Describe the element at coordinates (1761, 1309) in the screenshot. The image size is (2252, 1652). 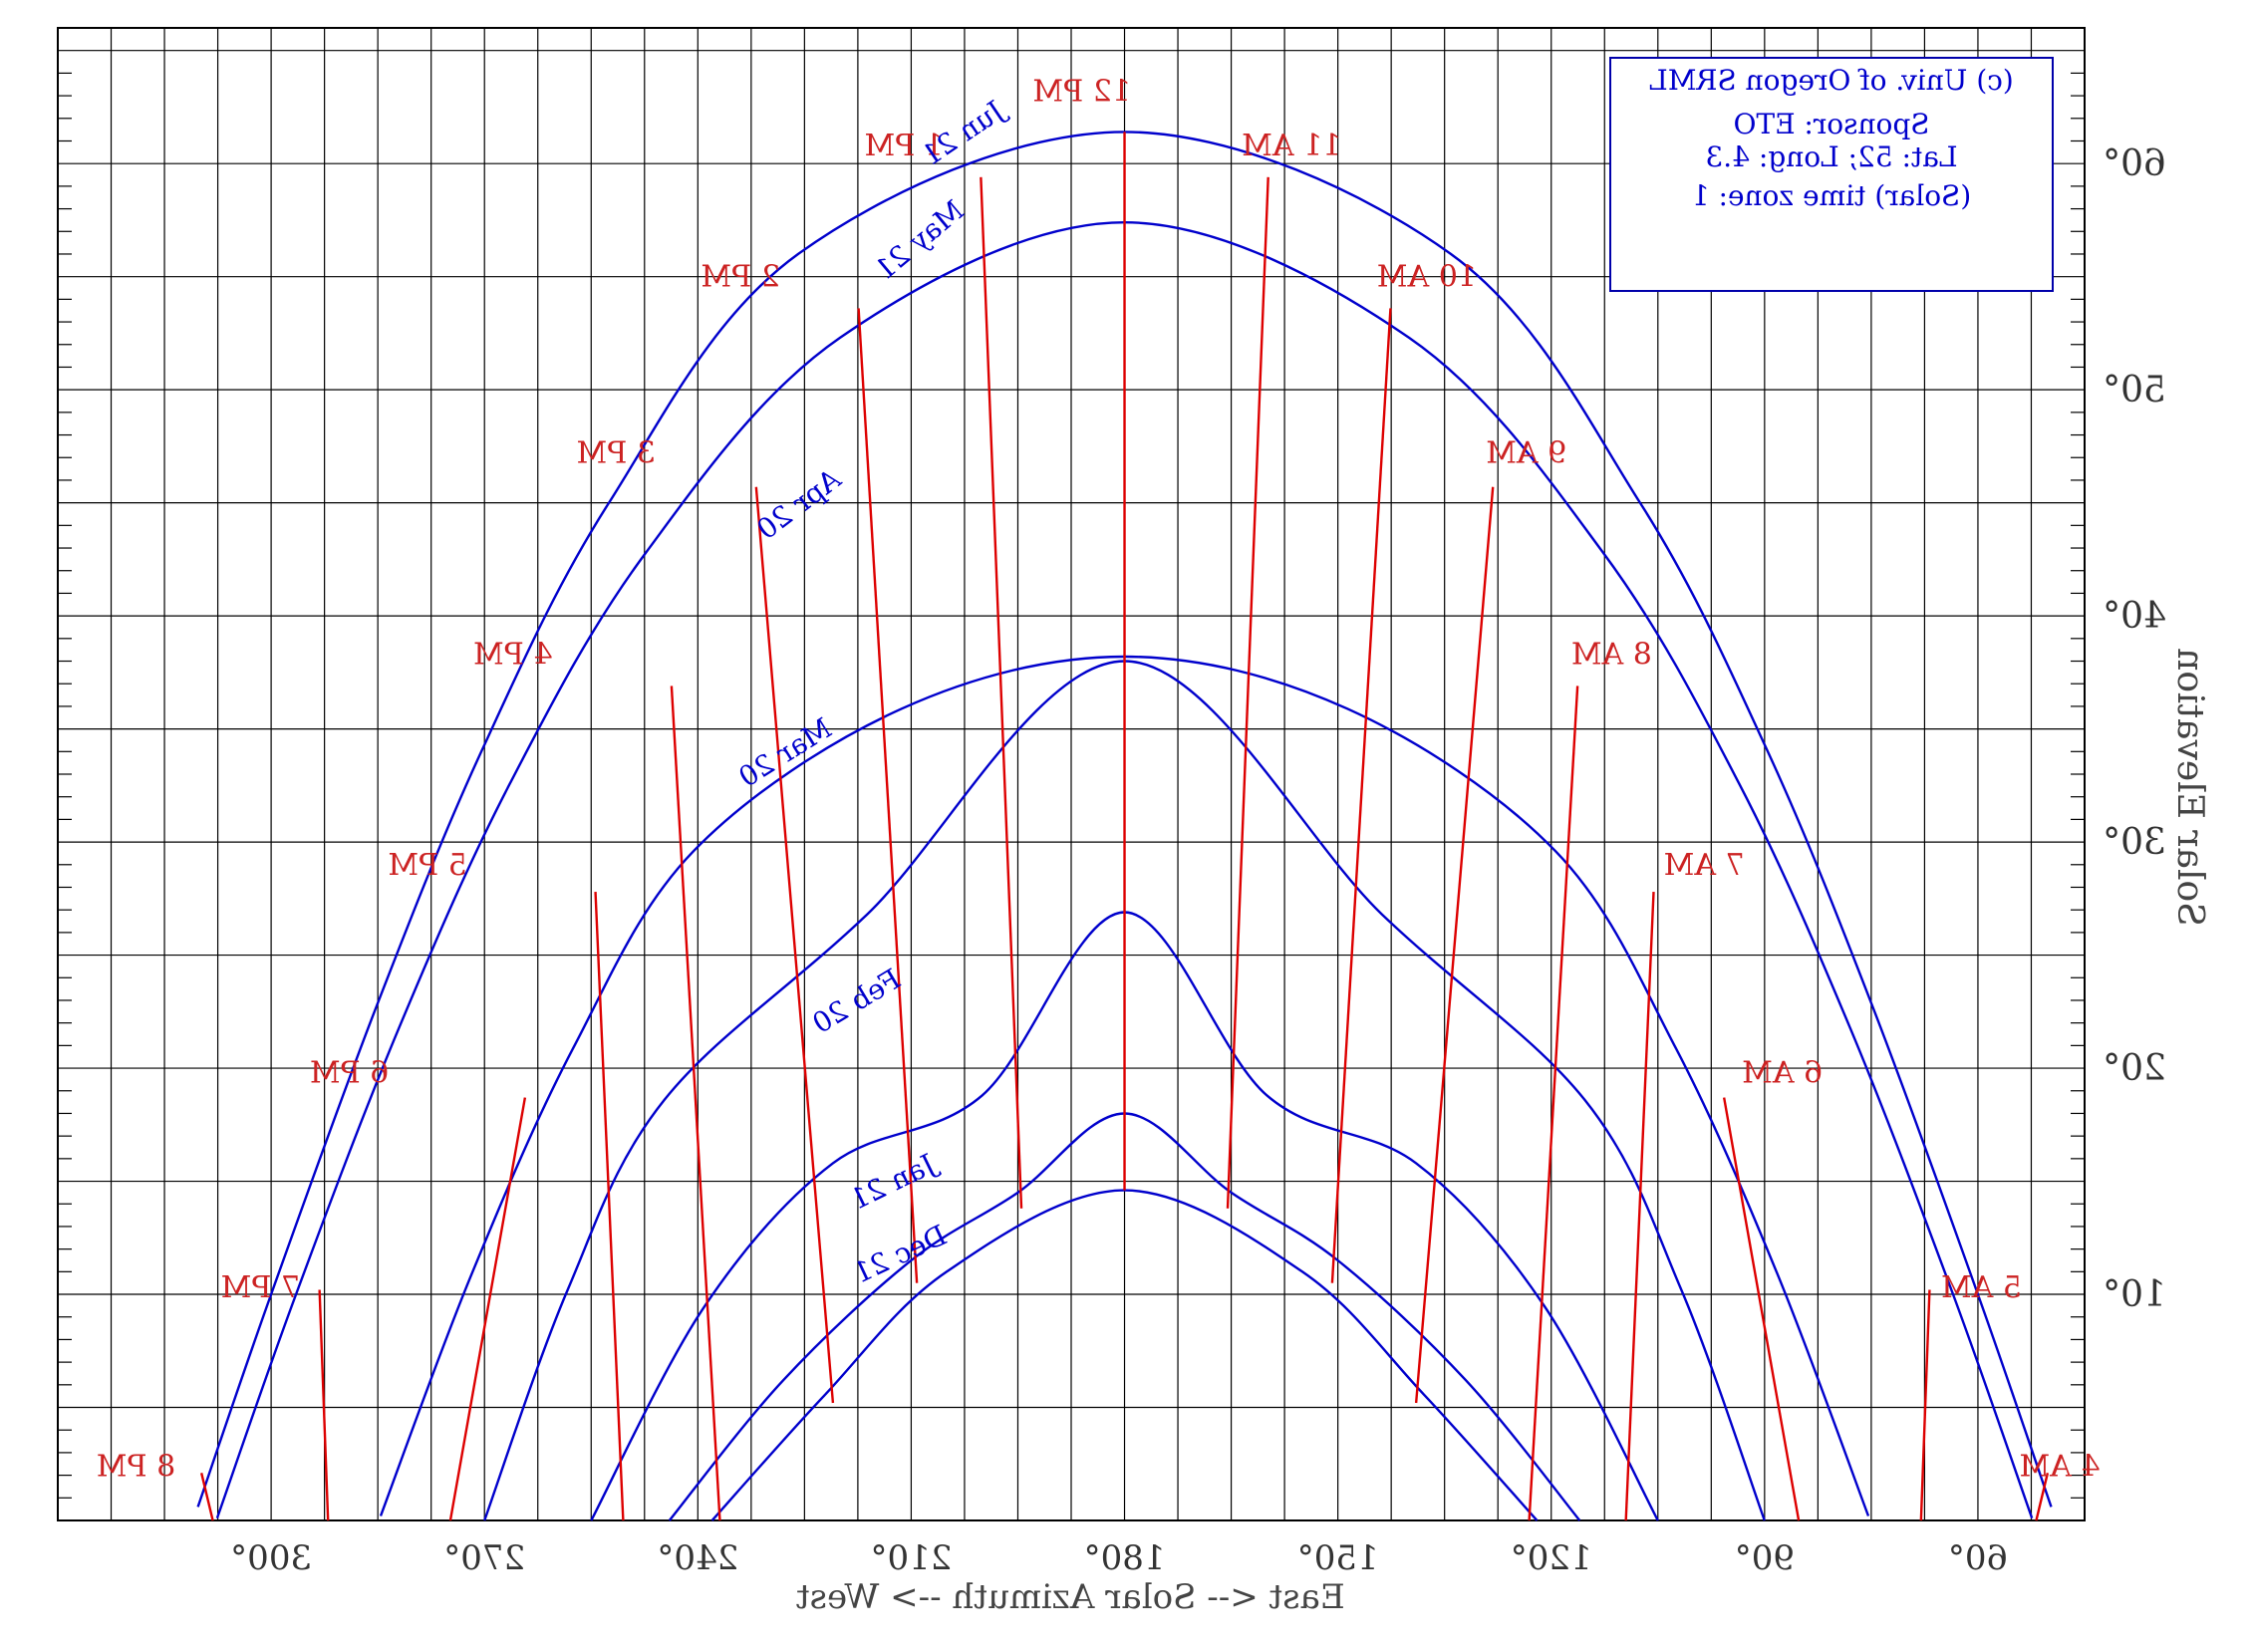
I see `hour-line-6-am` at that location.